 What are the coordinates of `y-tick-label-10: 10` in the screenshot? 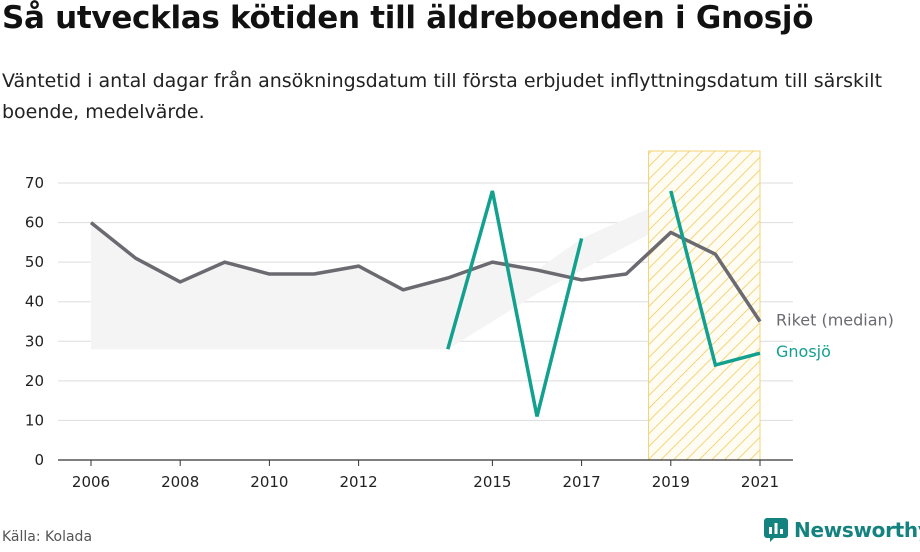 It's located at (34, 420).